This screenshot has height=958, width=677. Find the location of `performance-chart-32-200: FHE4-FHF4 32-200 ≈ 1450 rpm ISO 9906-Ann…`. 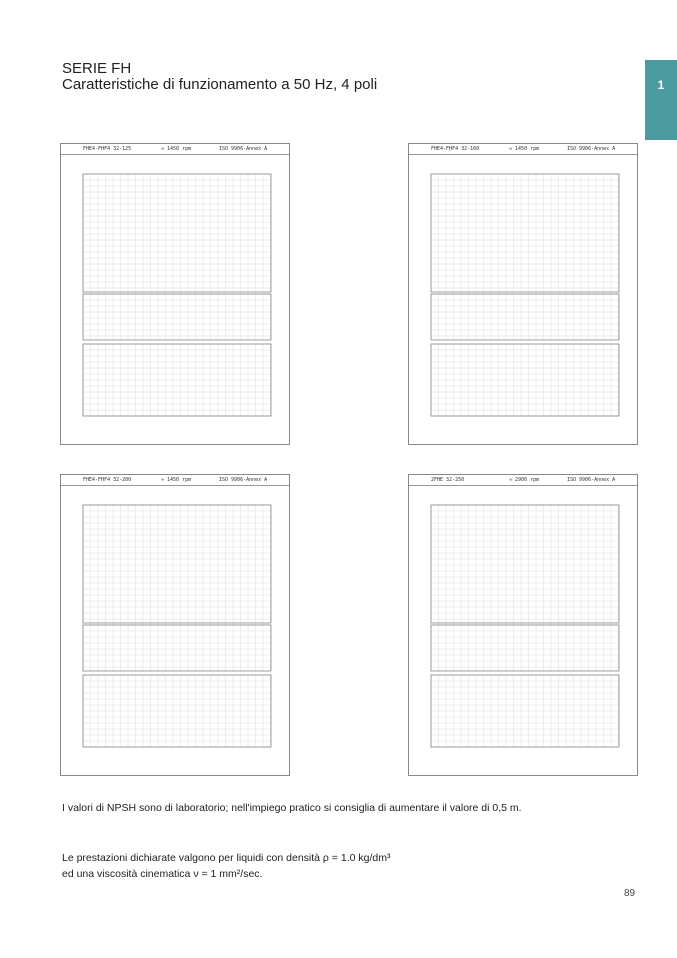

performance-chart-32-200: FHE4-FHF4 32-200 ≈ 1450 rpm ISO 9906-Ann… is located at coordinates (175, 625).